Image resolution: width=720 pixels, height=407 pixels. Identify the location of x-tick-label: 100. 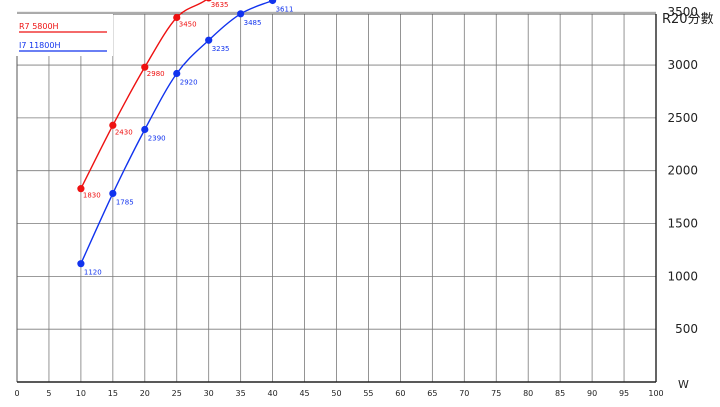
(655, 393).